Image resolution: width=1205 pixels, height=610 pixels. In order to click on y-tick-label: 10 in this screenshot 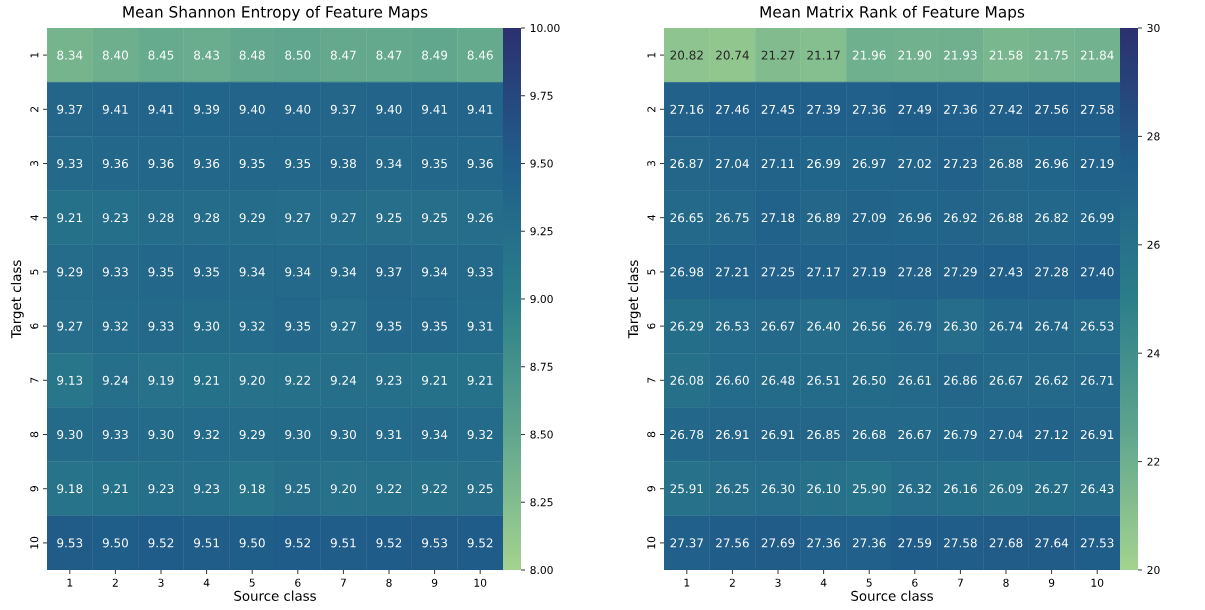, I will do `click(651, 542)`.